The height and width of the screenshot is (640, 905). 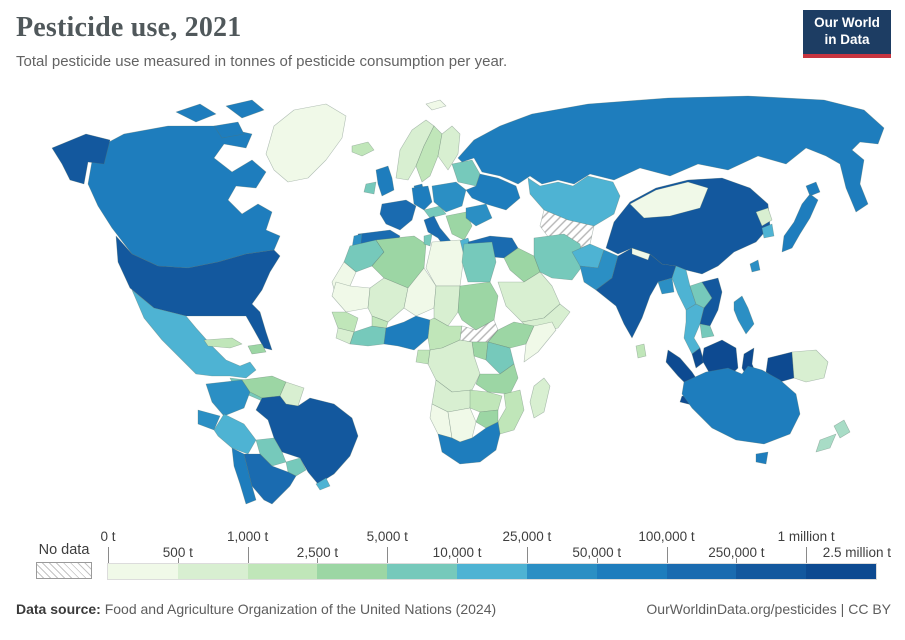 What do you see at coordinates (387, 536) in the screenshot?
I see `legend-tick-label: 5,000 t` at bounding box center [387, 536].